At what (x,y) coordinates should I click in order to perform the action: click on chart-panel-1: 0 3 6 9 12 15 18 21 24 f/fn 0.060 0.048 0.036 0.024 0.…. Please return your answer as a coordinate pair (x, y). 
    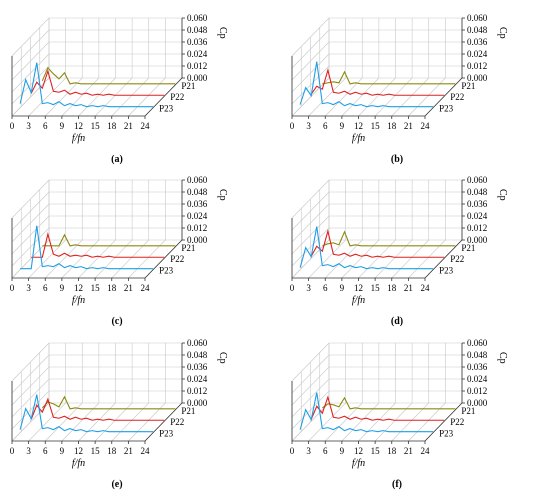
    Looking at the image, I should click on (119, 89).